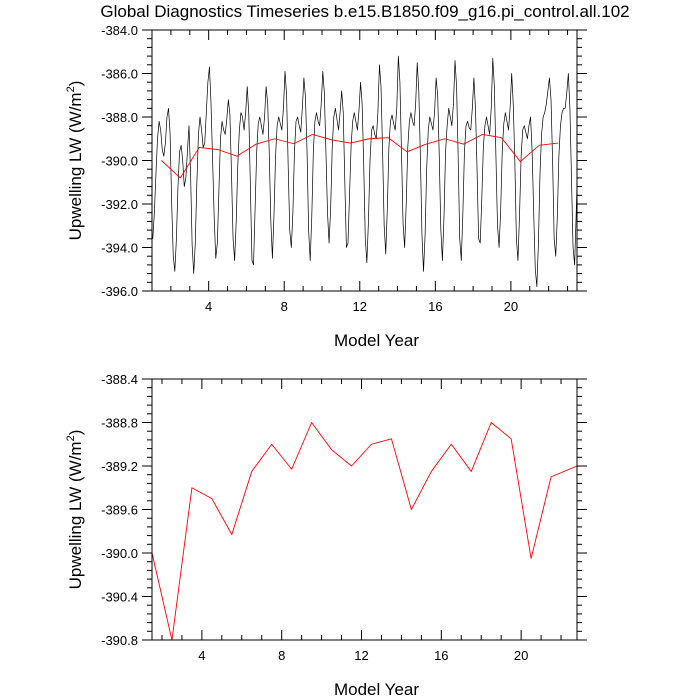 The image size is (700, 700). I want to click on y-tick-label: -390.8, so click(119, 640).